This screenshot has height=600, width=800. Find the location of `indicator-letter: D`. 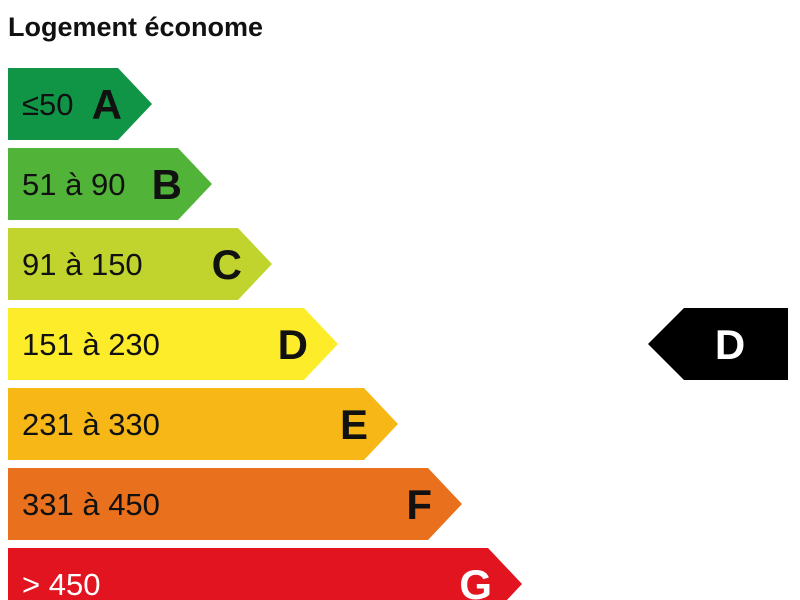

indicator-letter: D is located at coordinates (730, 344).